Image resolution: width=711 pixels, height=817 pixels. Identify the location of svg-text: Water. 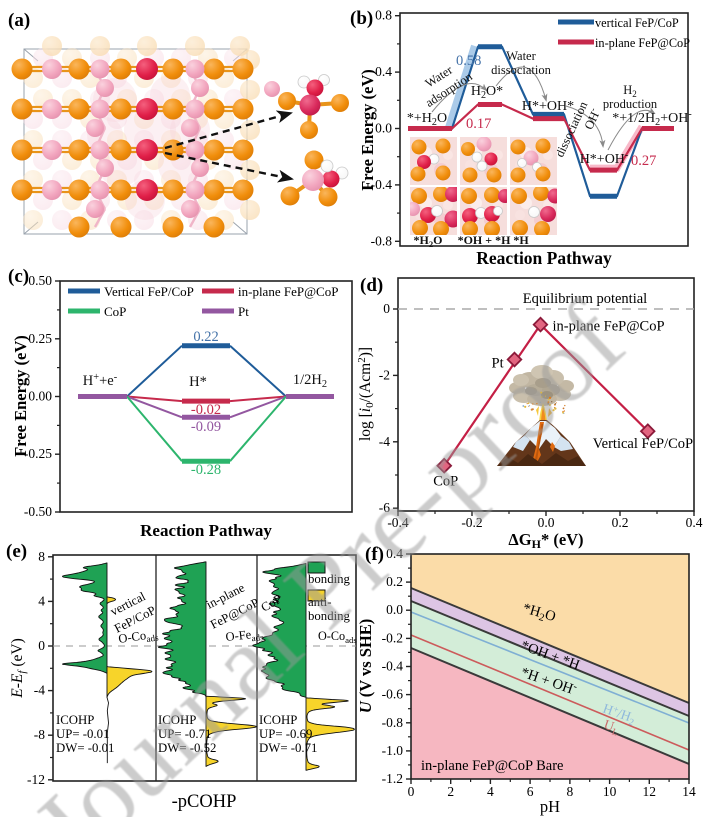
(521, 56).